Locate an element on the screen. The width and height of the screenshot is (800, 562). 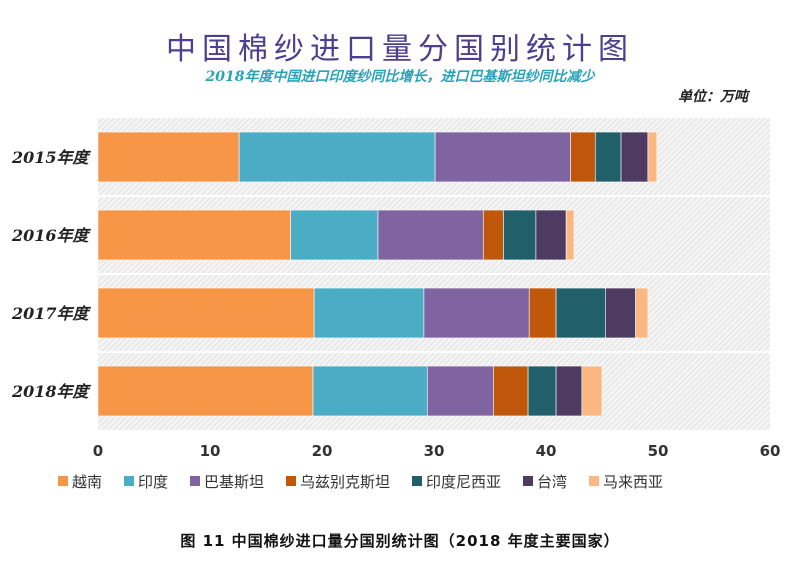
figure-caption: 图 11 中国棉纱进口量分国别统计图（2018 年度主要国家） is located at coordinates (400, 541).